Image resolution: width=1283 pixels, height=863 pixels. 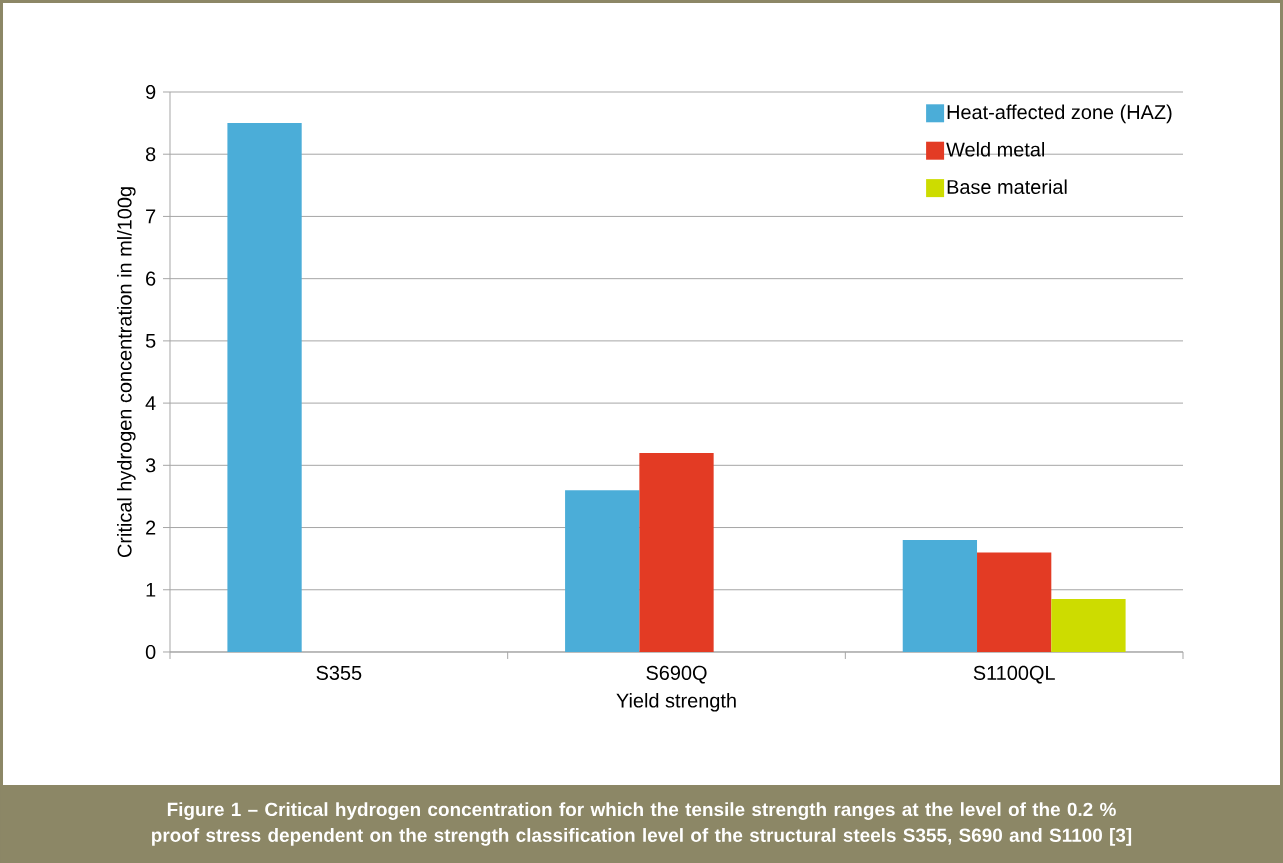 I want to click on y-tick-label: 6, so click(x=151, y=278).